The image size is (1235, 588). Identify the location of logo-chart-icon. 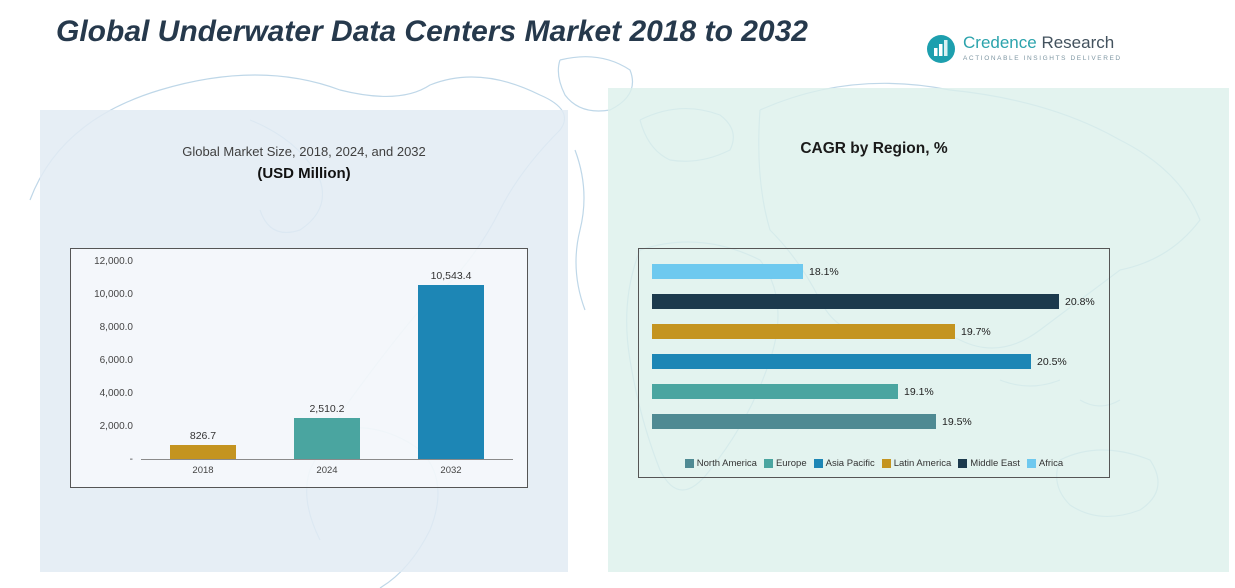
(941, 51).